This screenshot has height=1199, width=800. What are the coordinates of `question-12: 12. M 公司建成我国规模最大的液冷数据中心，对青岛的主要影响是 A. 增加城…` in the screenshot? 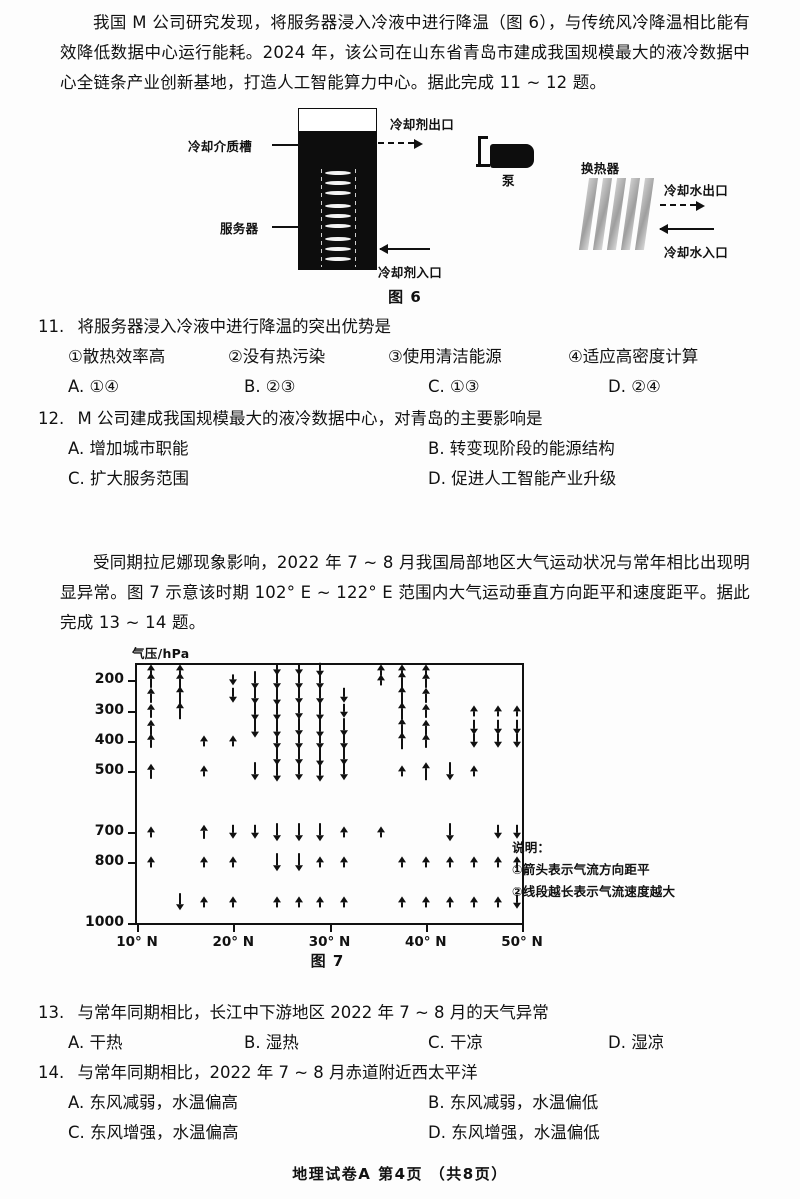 It's located at (398, 449).